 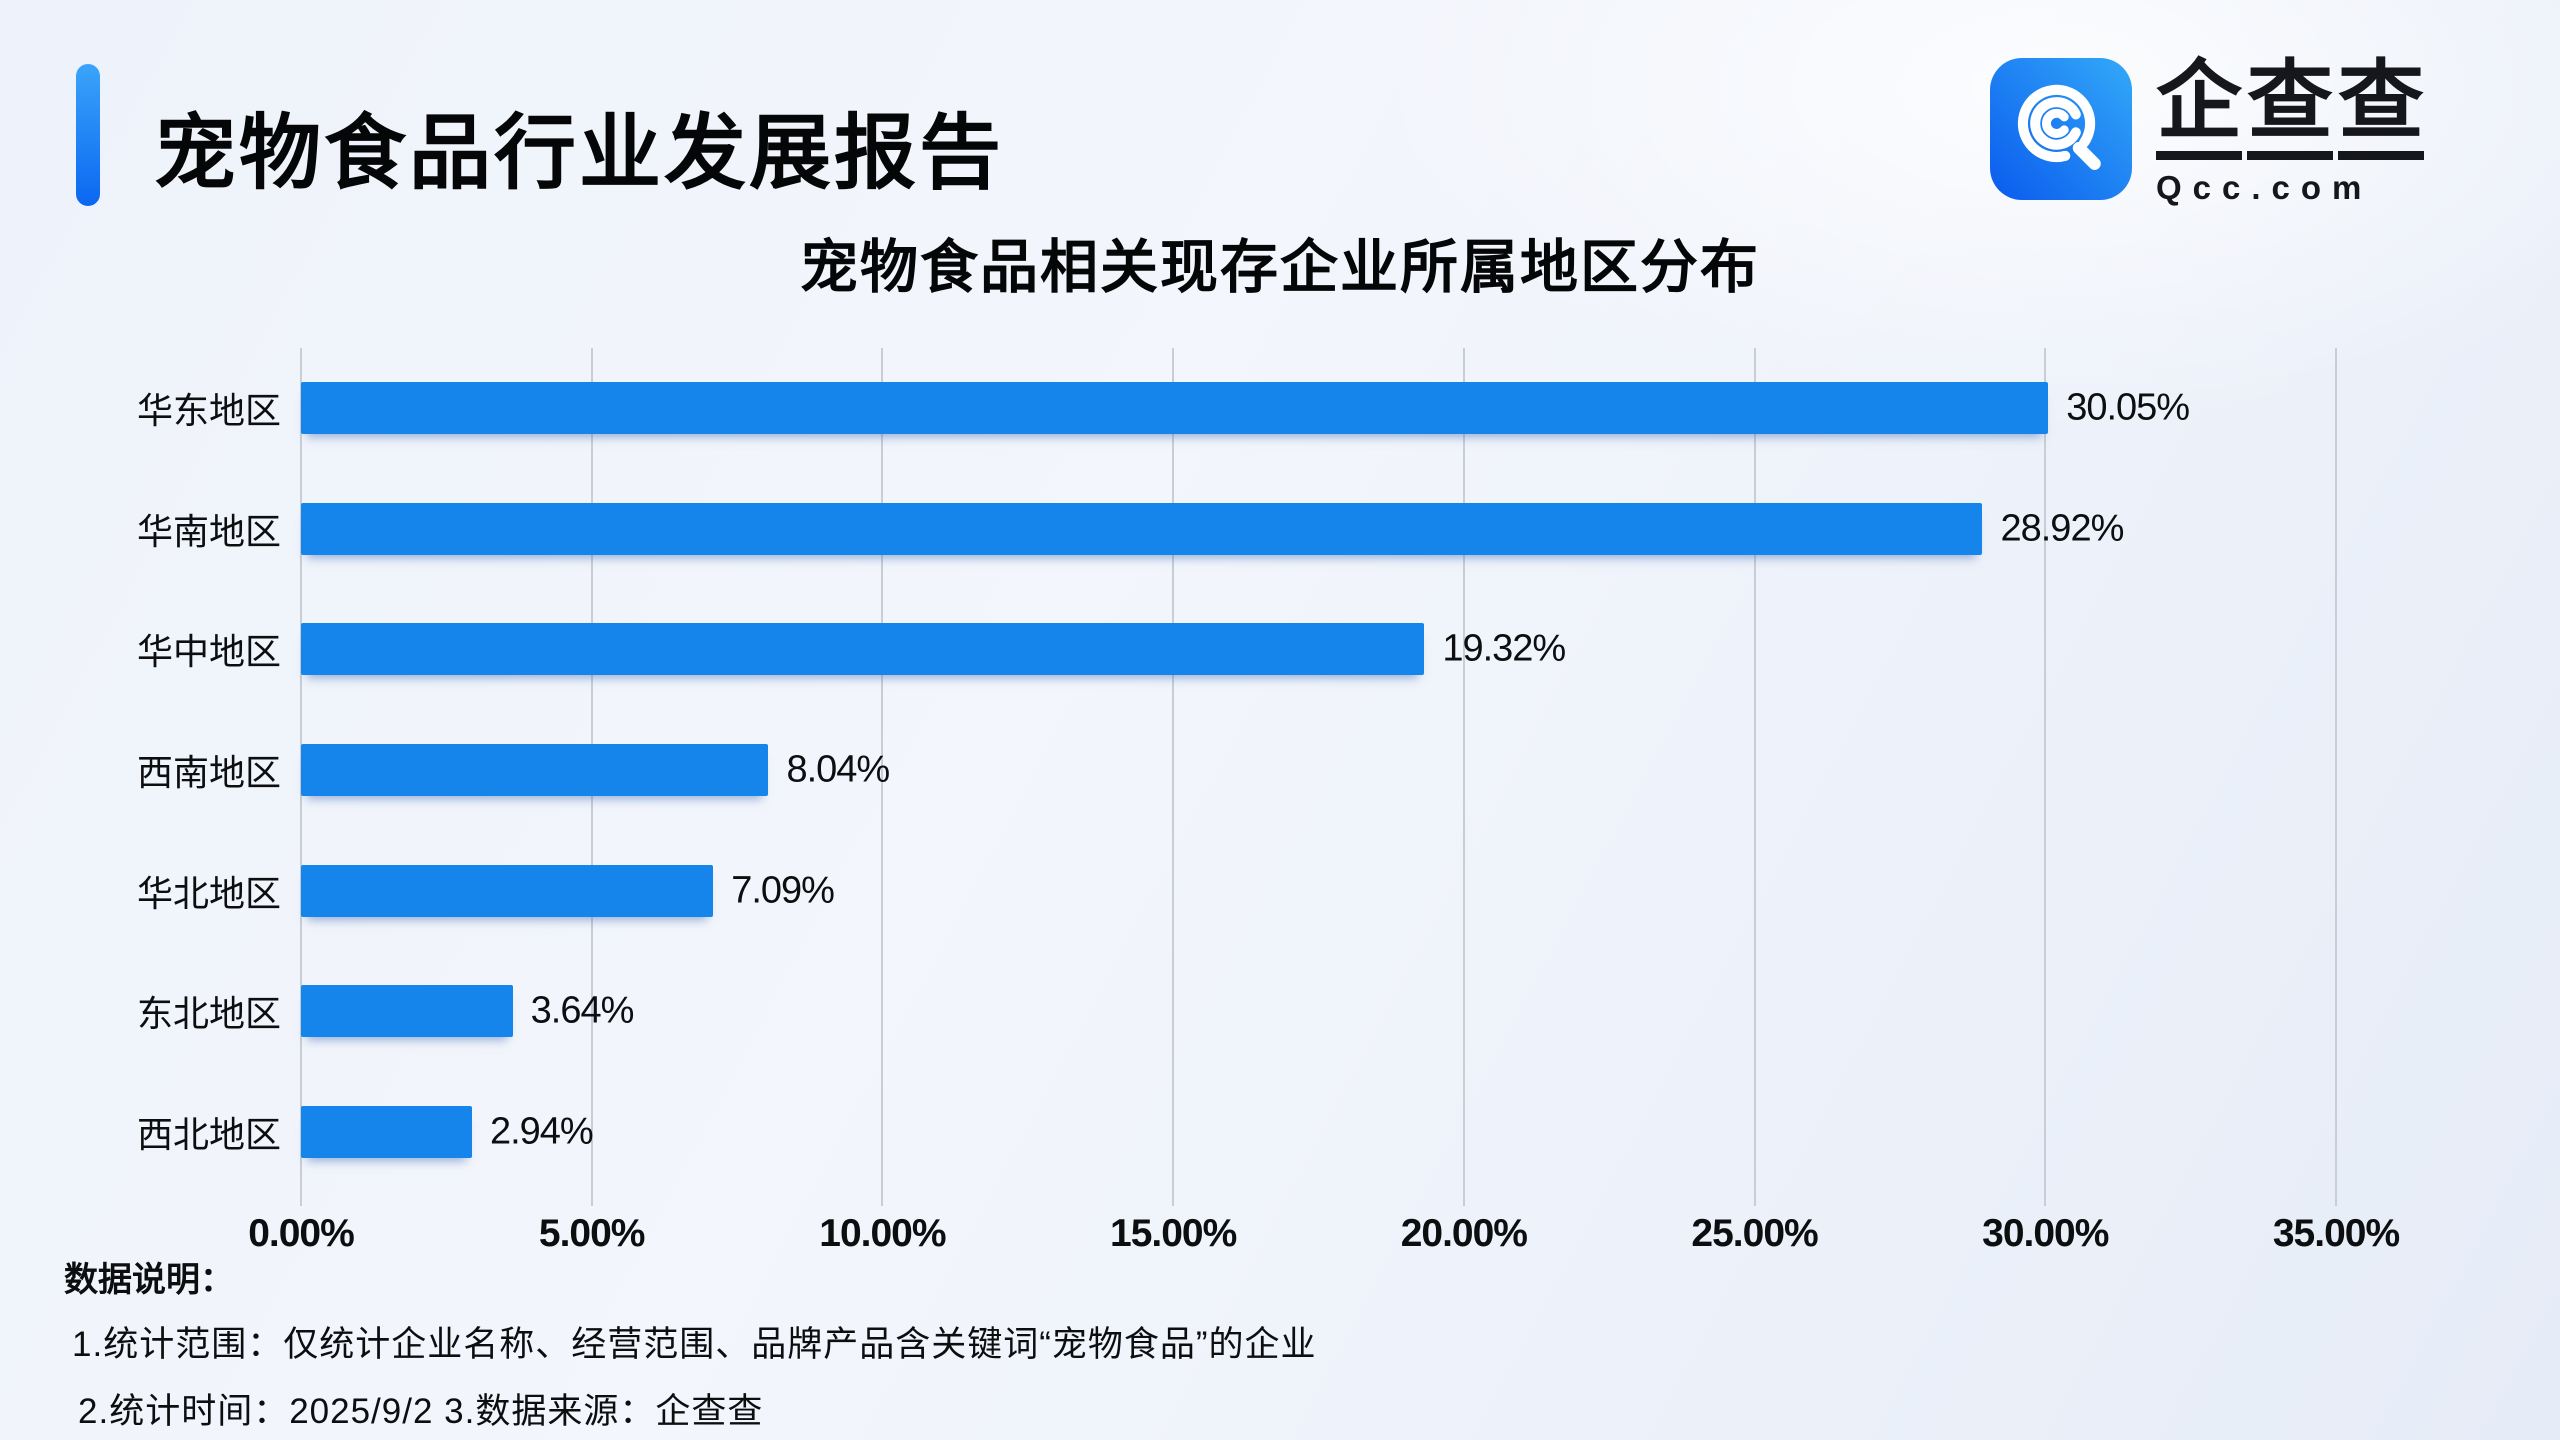 I want to click on qcc-domain: Qcc.com, so click(x=2264, y=187).